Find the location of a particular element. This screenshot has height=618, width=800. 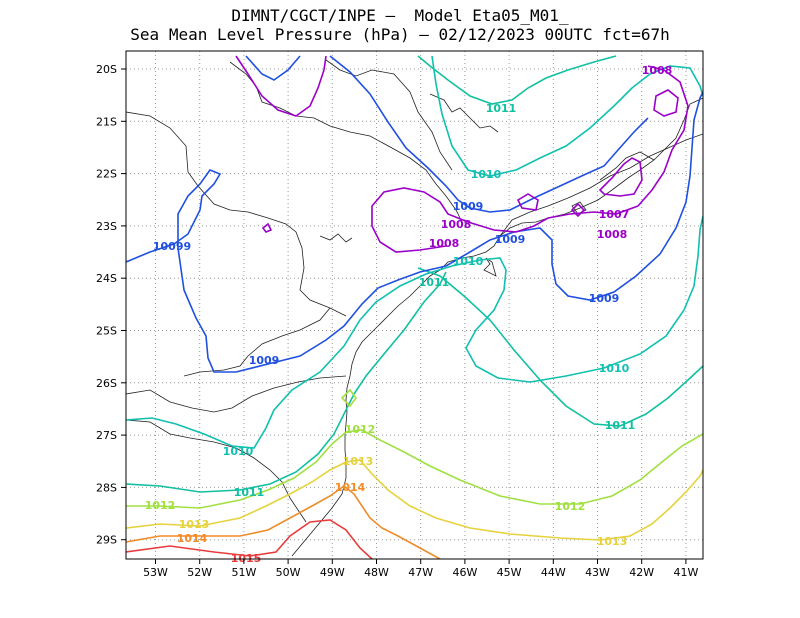

lon-label: 45W is located at coordinates (509, 572).